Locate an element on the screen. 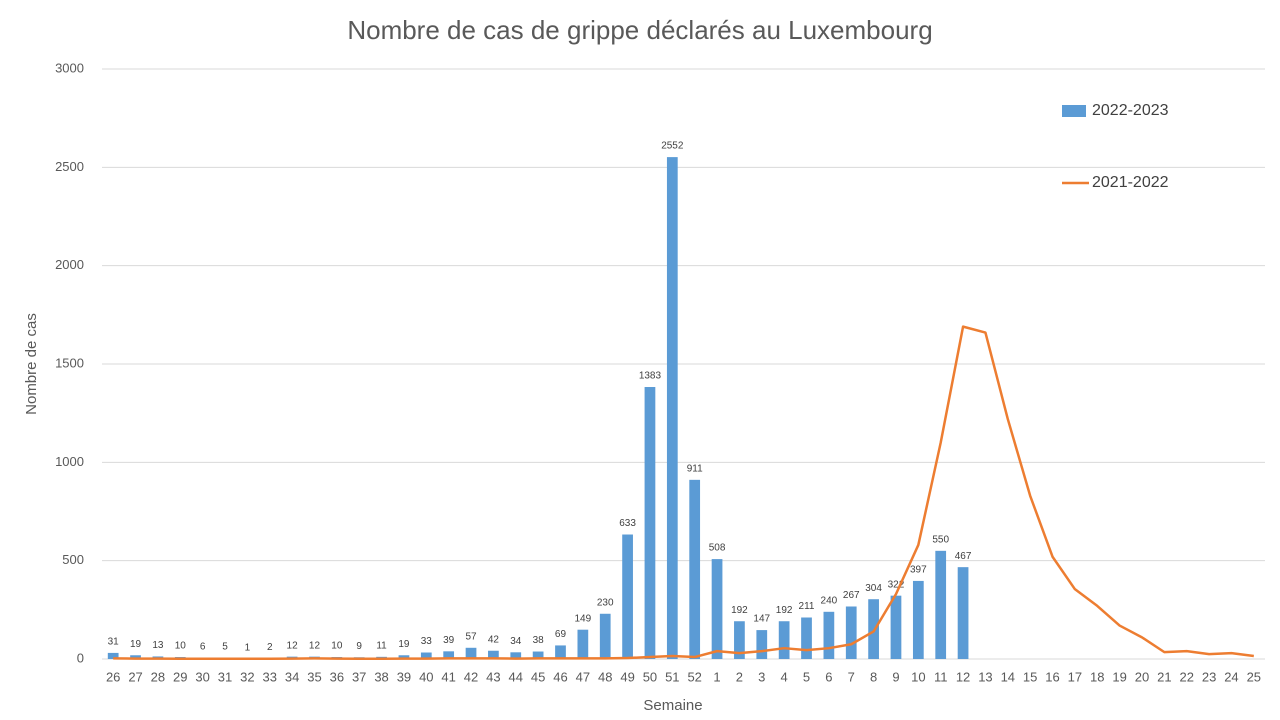 Image resolution: width=1280 pixels, height=720 pixels. x-tick-label: 5 is located at coordinates (806, 676).